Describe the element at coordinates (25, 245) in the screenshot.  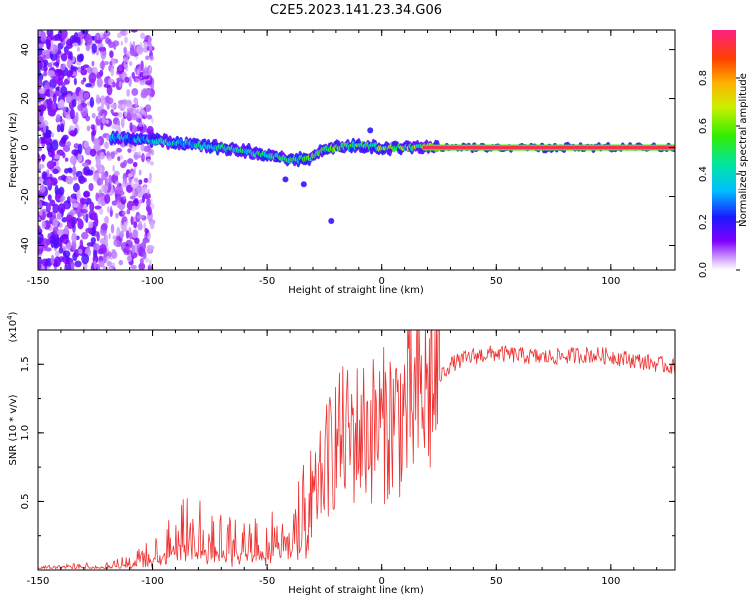
I see `y-tick-label: -40` at that location.